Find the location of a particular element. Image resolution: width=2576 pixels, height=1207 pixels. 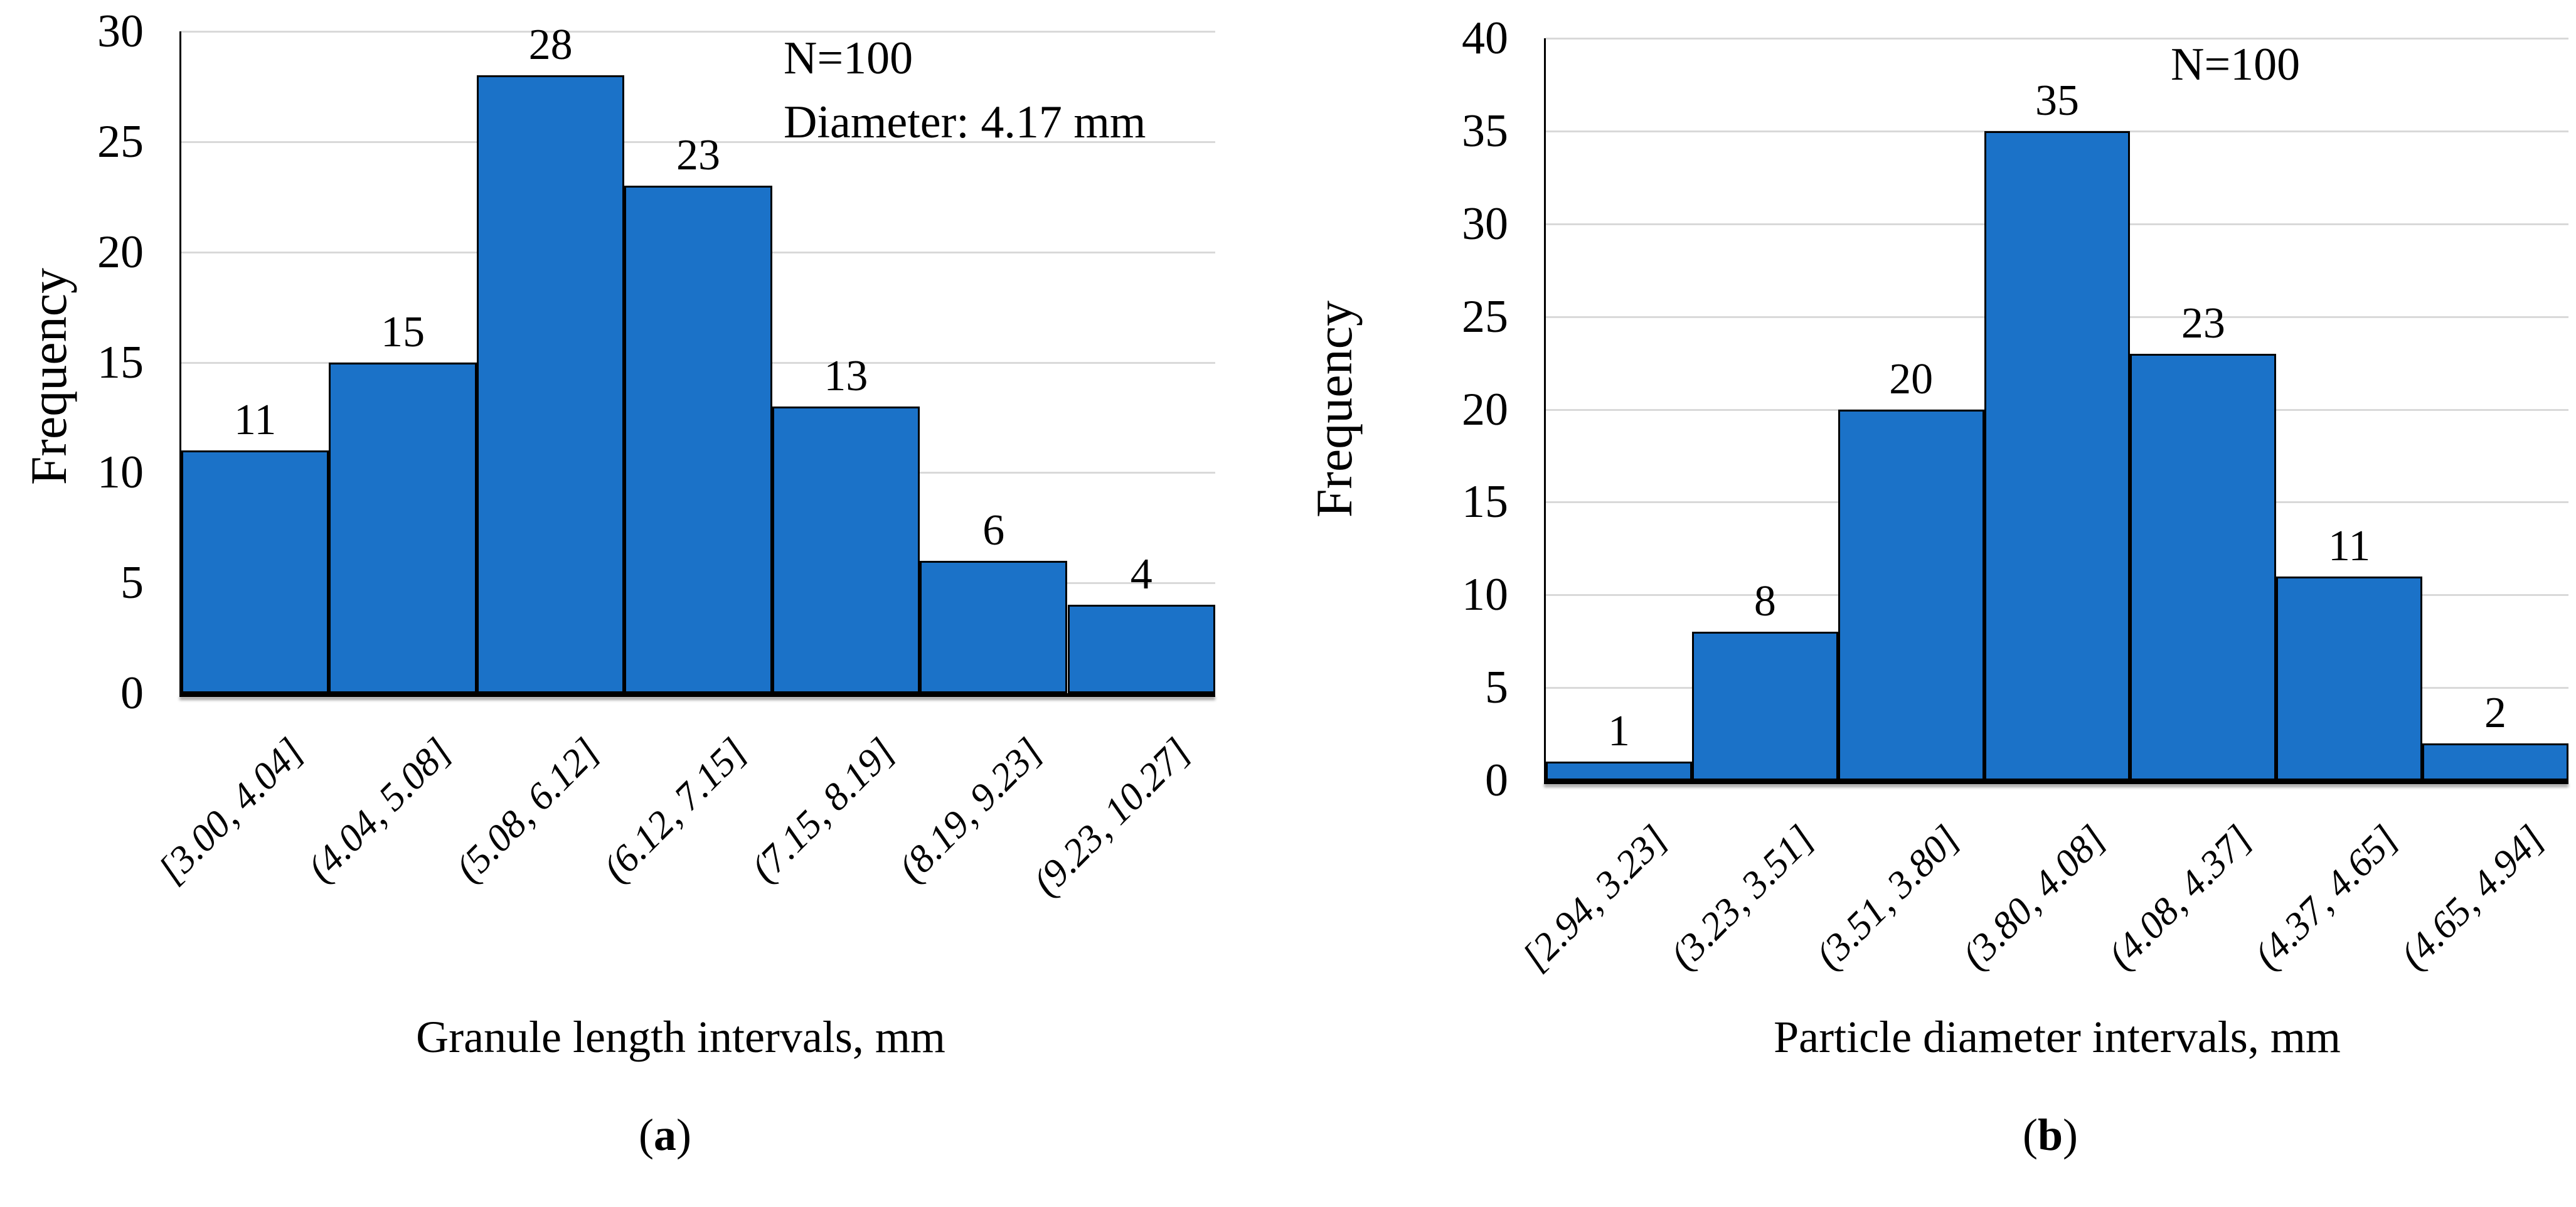

bar-value-label: 35 is located at coordinates (2057, 101).